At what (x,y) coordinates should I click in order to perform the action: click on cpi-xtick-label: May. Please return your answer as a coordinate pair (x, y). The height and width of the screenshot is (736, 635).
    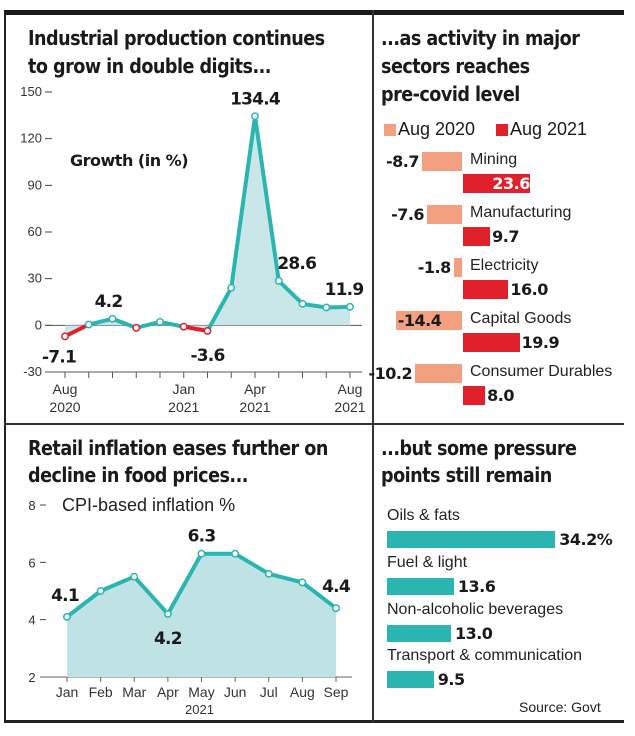
    Looking at the image, I should click on (201, 692).